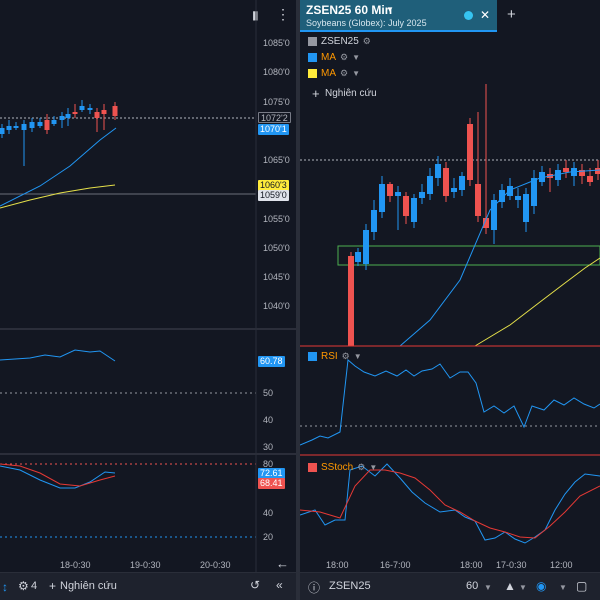 This screenshot has width=600, height=600. What do you see at coordinates (468, 15) in the screenshot?
I see `status-dot` at bounding box center [468, 15].